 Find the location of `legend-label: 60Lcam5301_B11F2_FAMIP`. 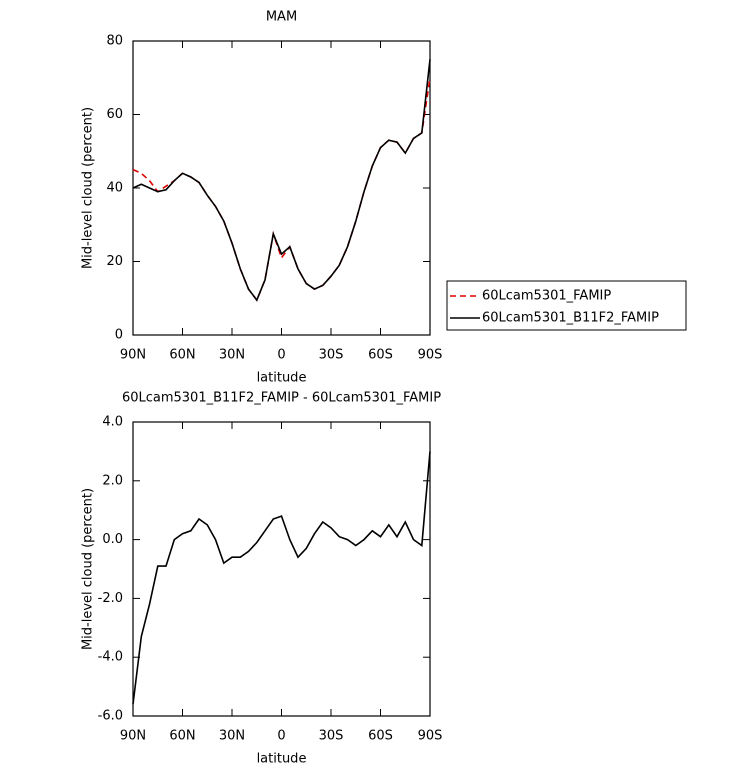

legend-label: 60Lcam5301_B11F2_FAMIP is located at coordinates (570, 318).